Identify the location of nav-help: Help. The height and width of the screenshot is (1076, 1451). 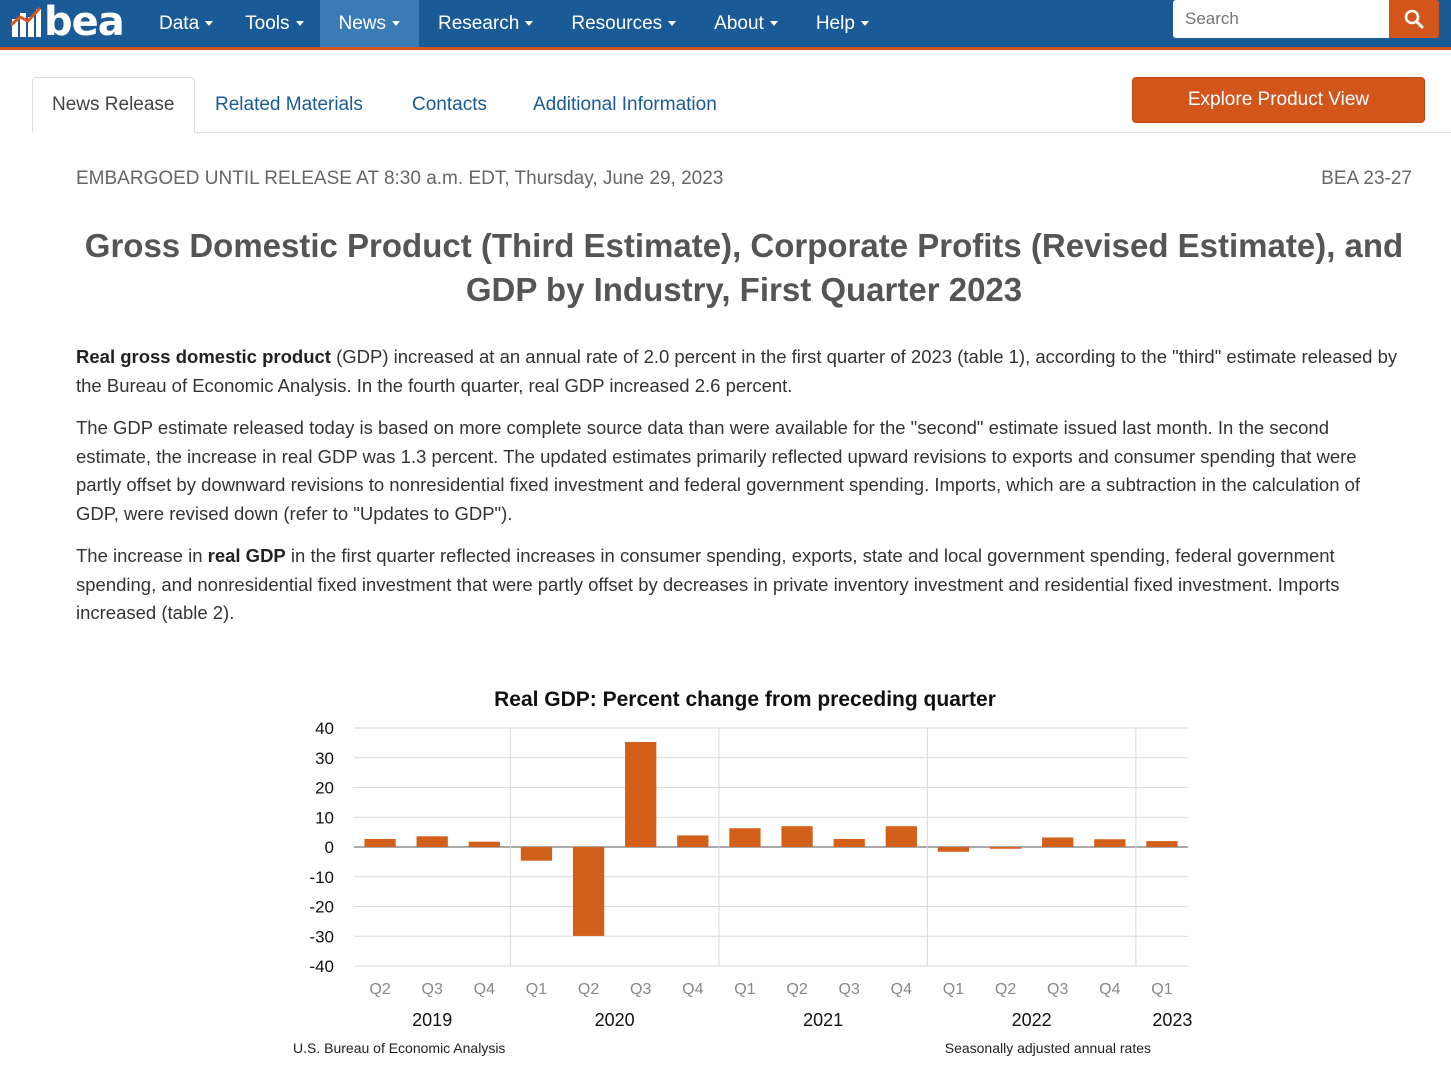
(842, 23).